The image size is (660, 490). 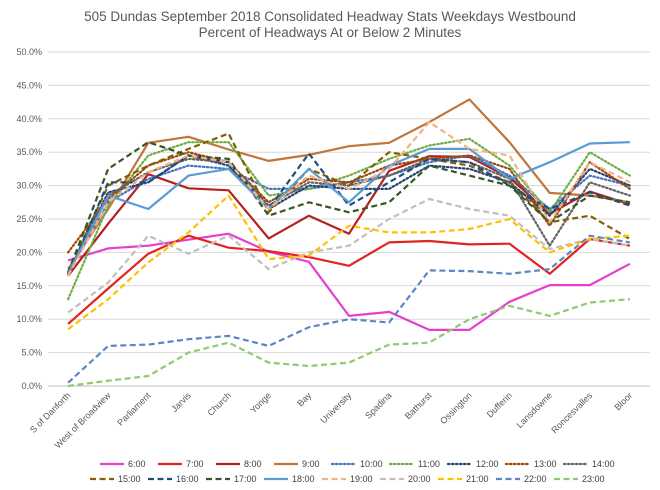 What do you see at coordinates (593, 479) in the screenshot?
I see `legend-label: 23:00` at bounding box center [593, 479].